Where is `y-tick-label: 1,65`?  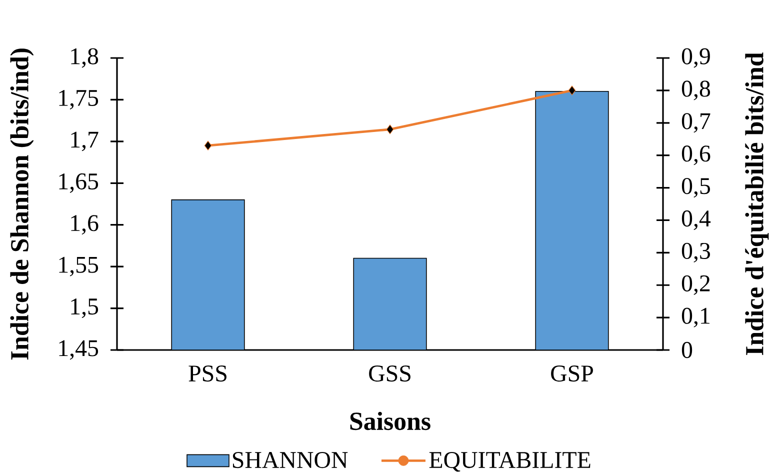 y-tick-label: 1,65 is located at coordinates (78, 183).